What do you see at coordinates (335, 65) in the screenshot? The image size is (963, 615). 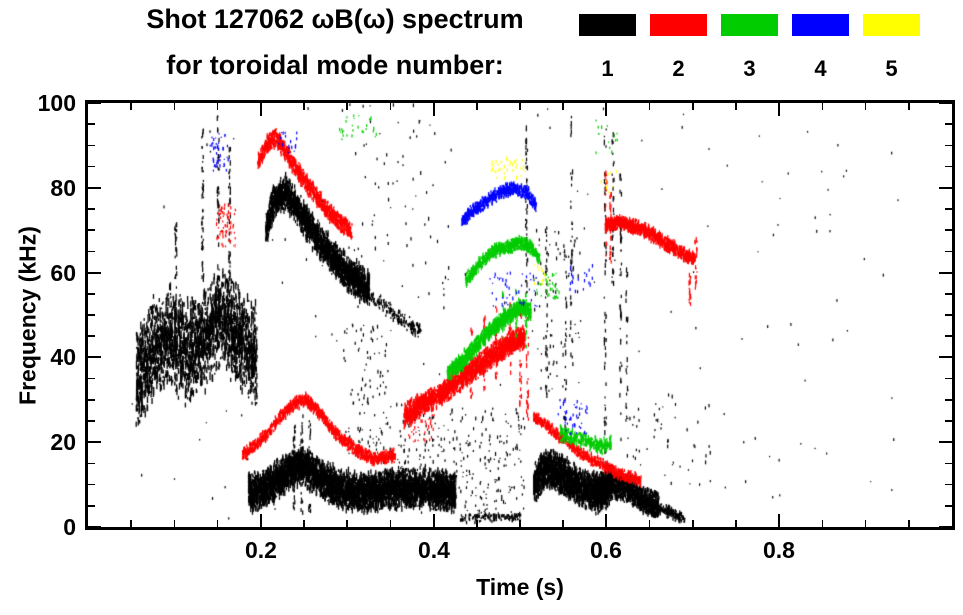 I see `chart-title-line2: for toroidal mode number:` at bounding box center [335, 65].